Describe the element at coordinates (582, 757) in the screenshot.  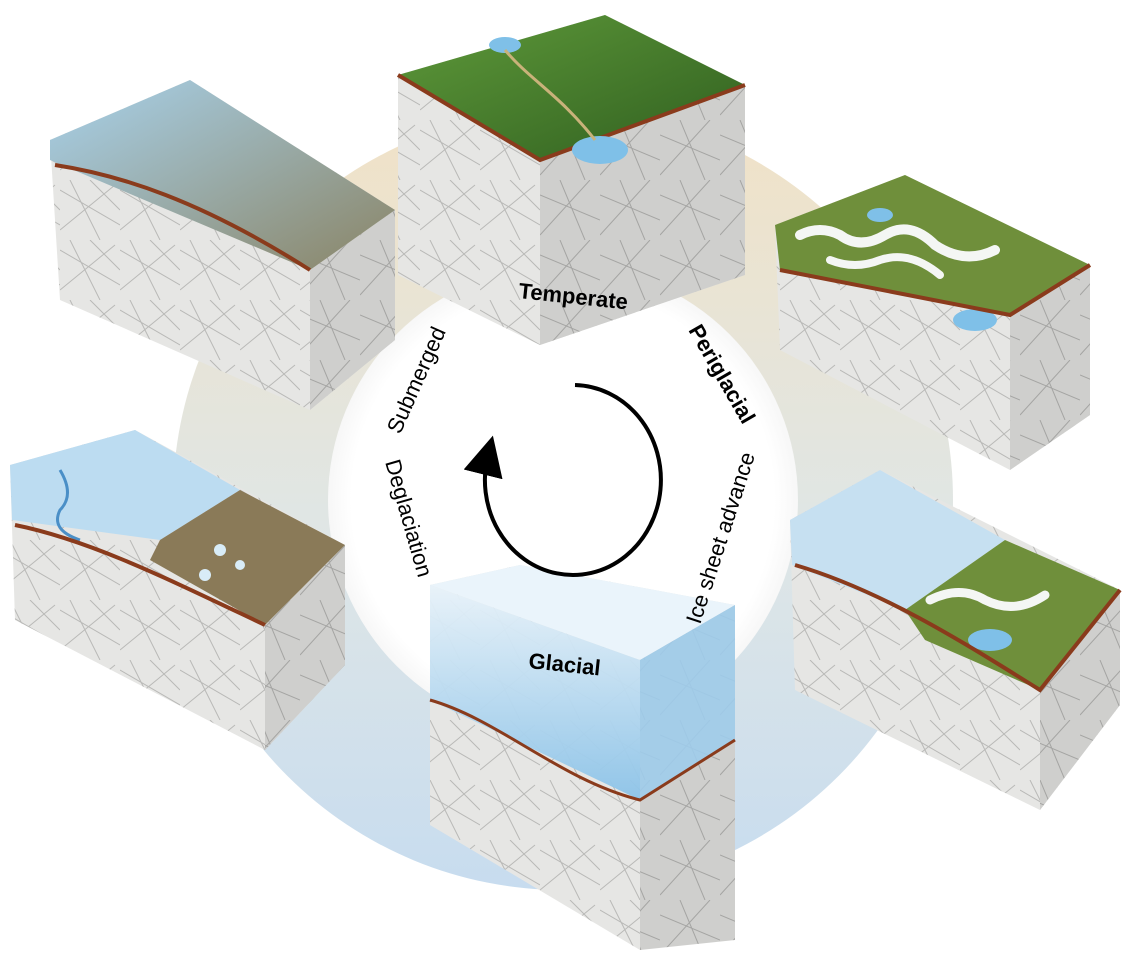
I see `block-glacial` at that location.